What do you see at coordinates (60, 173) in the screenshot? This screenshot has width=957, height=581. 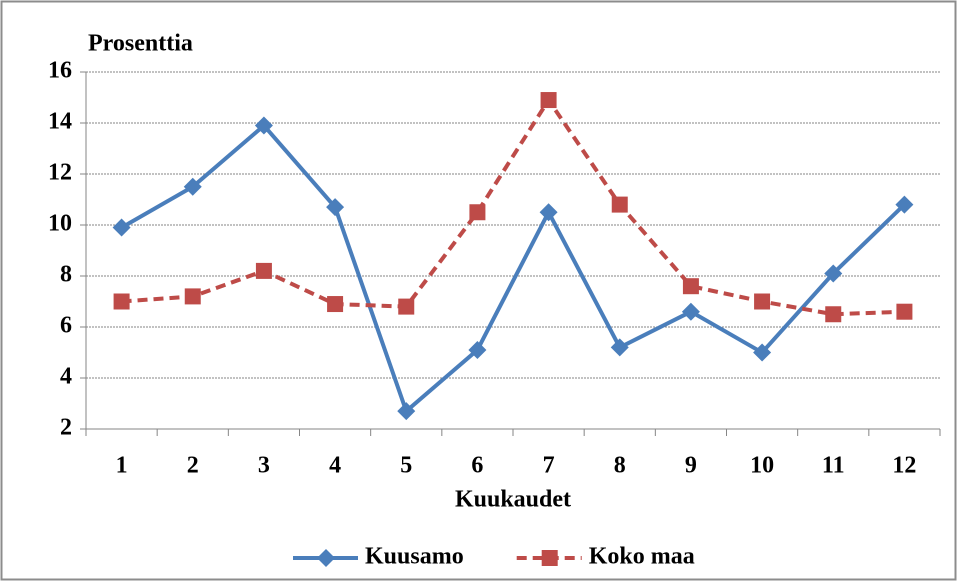 I see `y-tick-label: 12` at bounding box center [60, 173].